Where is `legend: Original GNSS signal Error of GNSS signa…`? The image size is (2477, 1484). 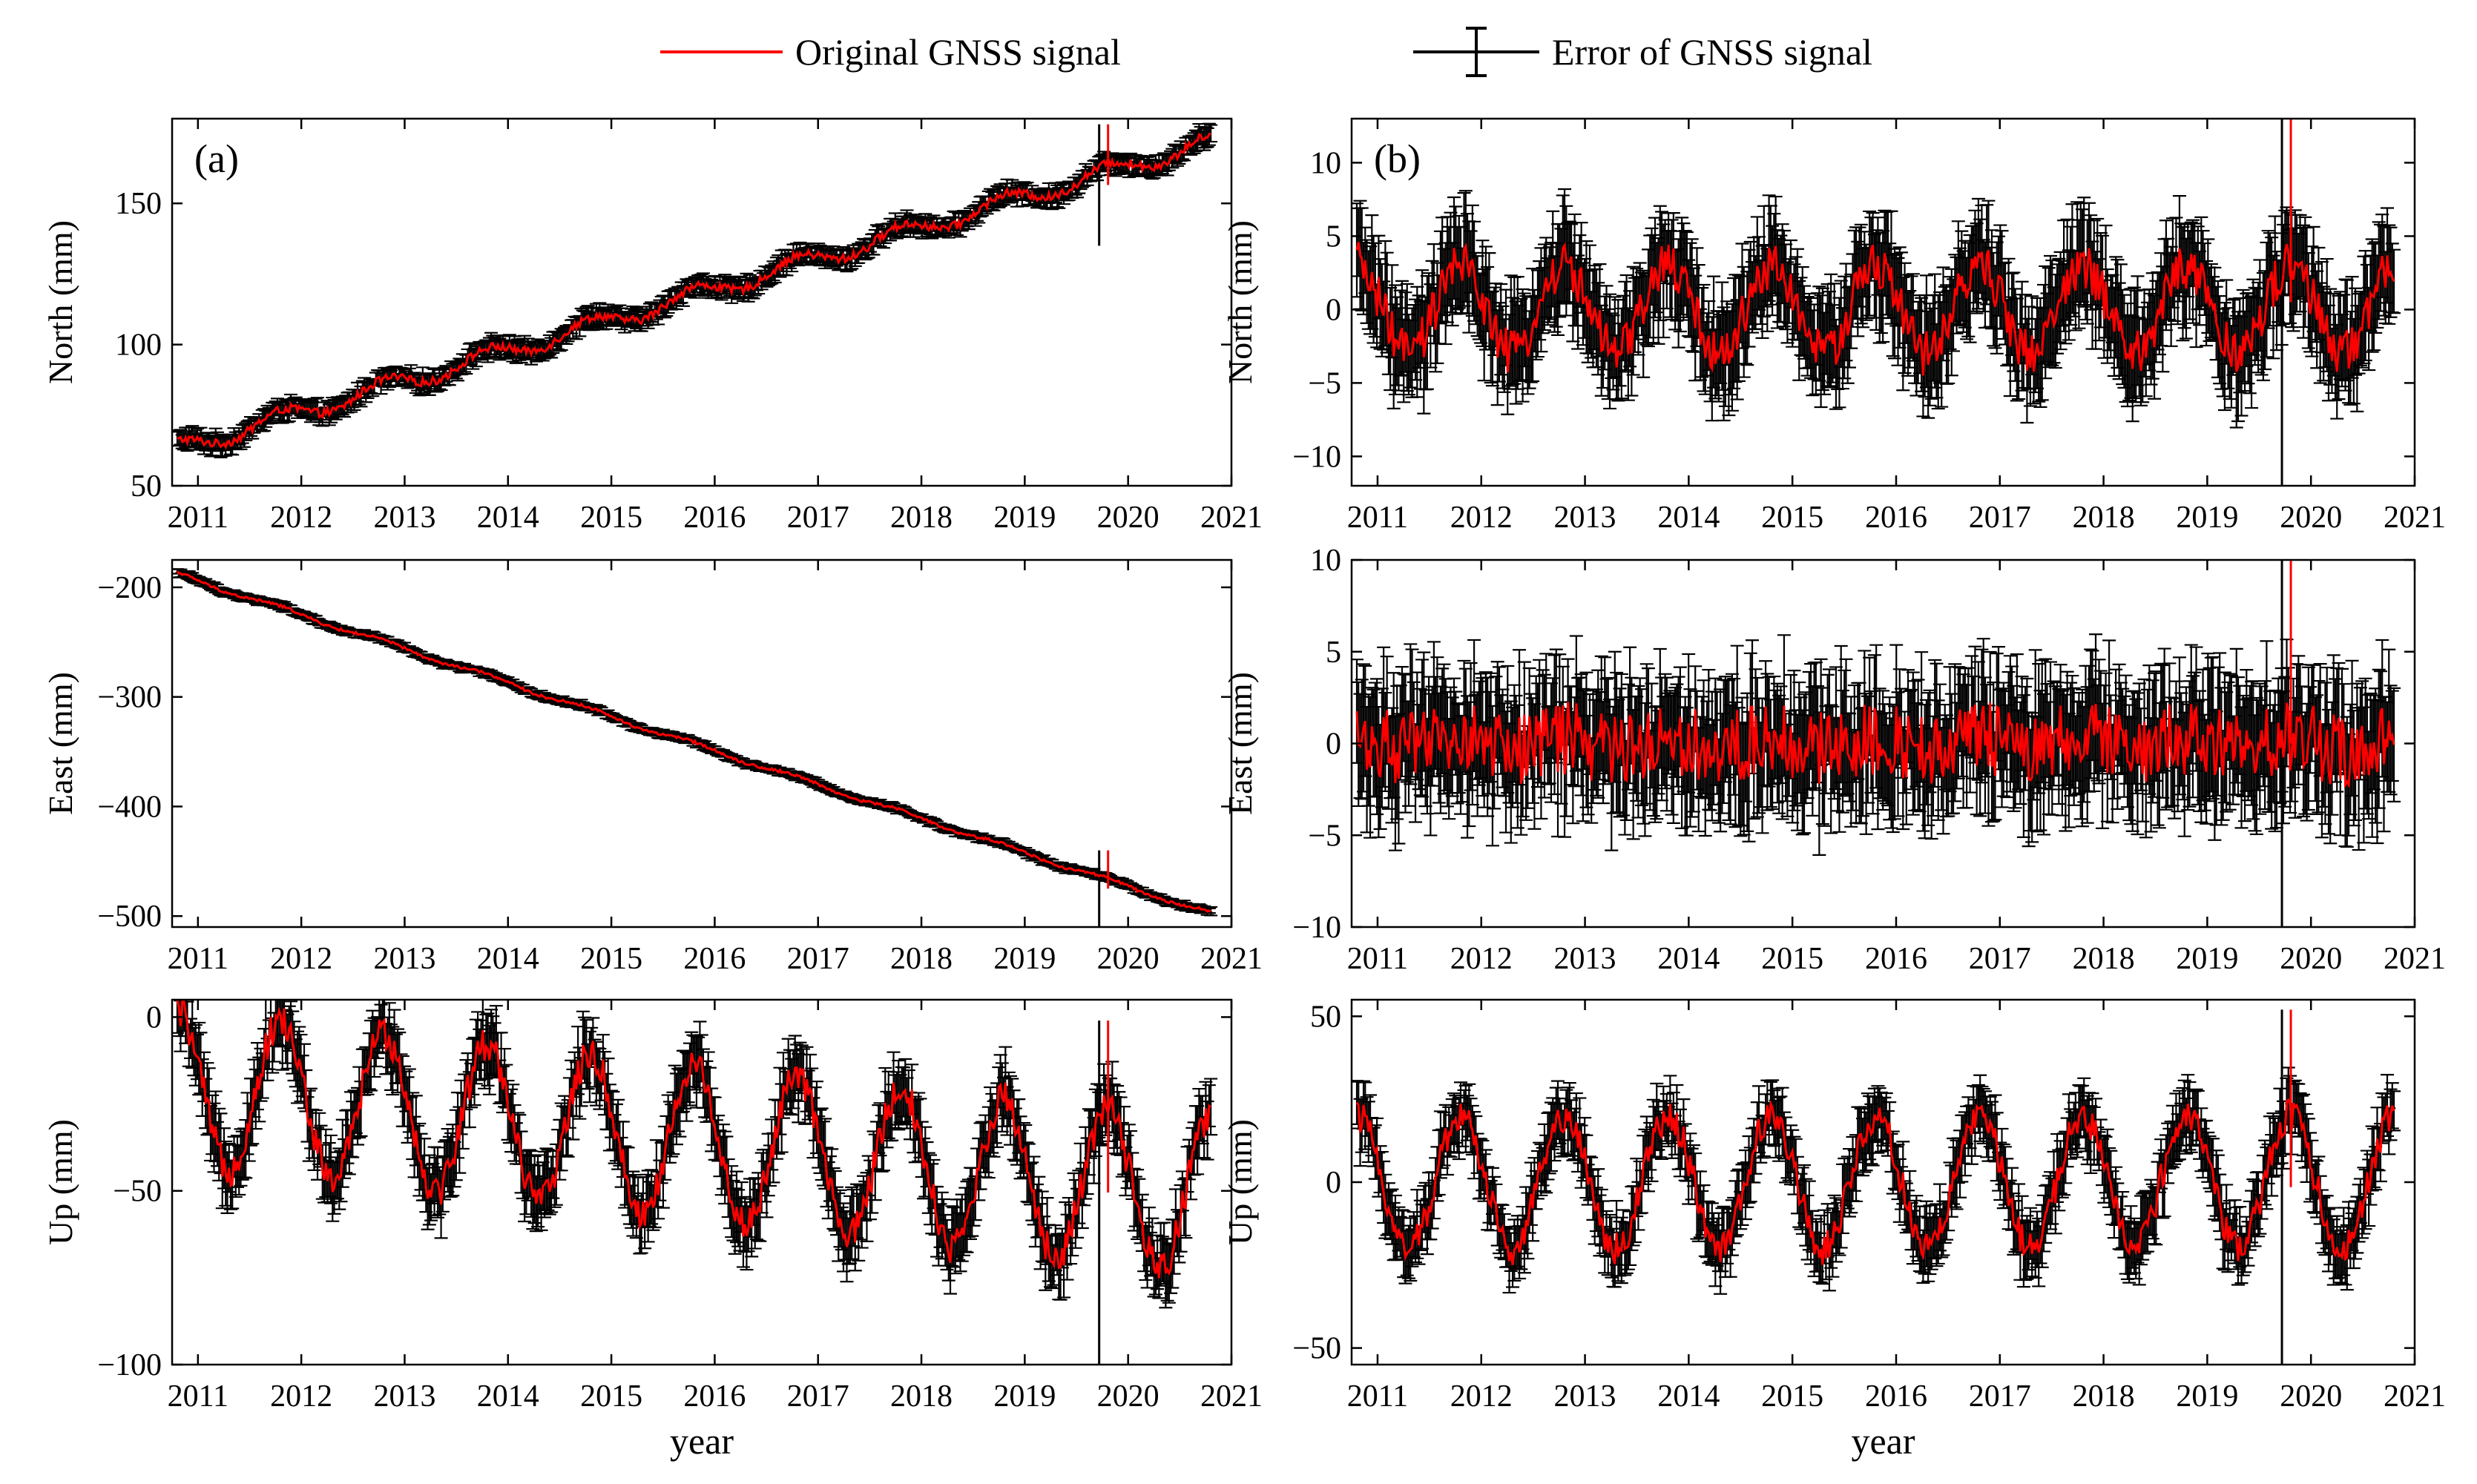
legend: Original GNSS signal Error of GNSS signa… is located at coordinates (1266, 52).